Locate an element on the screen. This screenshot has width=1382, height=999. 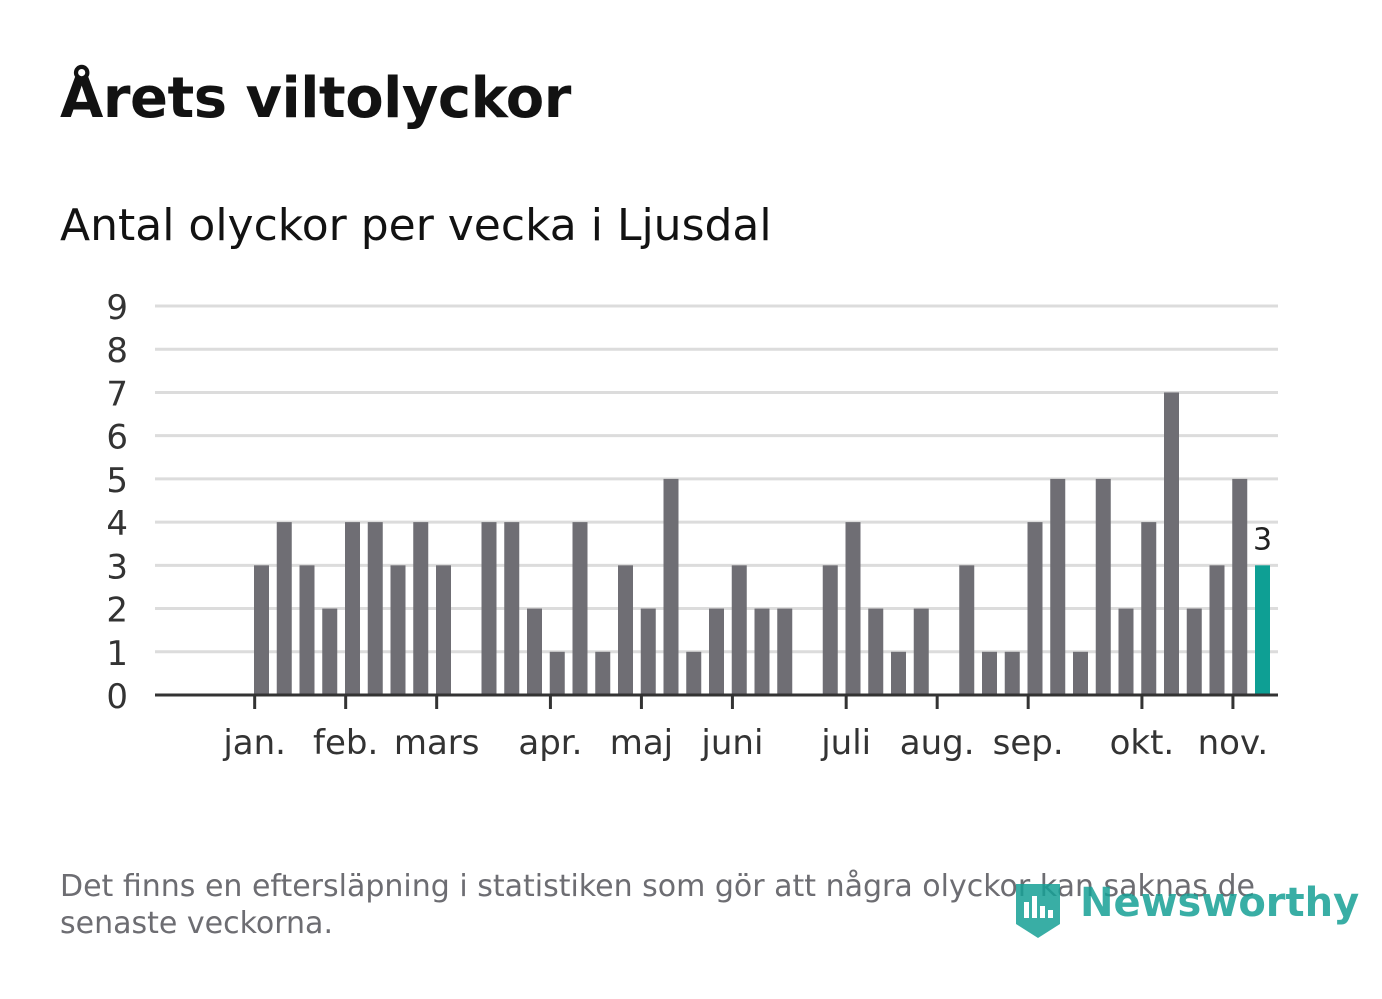
y-tick-label: 1 is located at coordinates (117, 654).